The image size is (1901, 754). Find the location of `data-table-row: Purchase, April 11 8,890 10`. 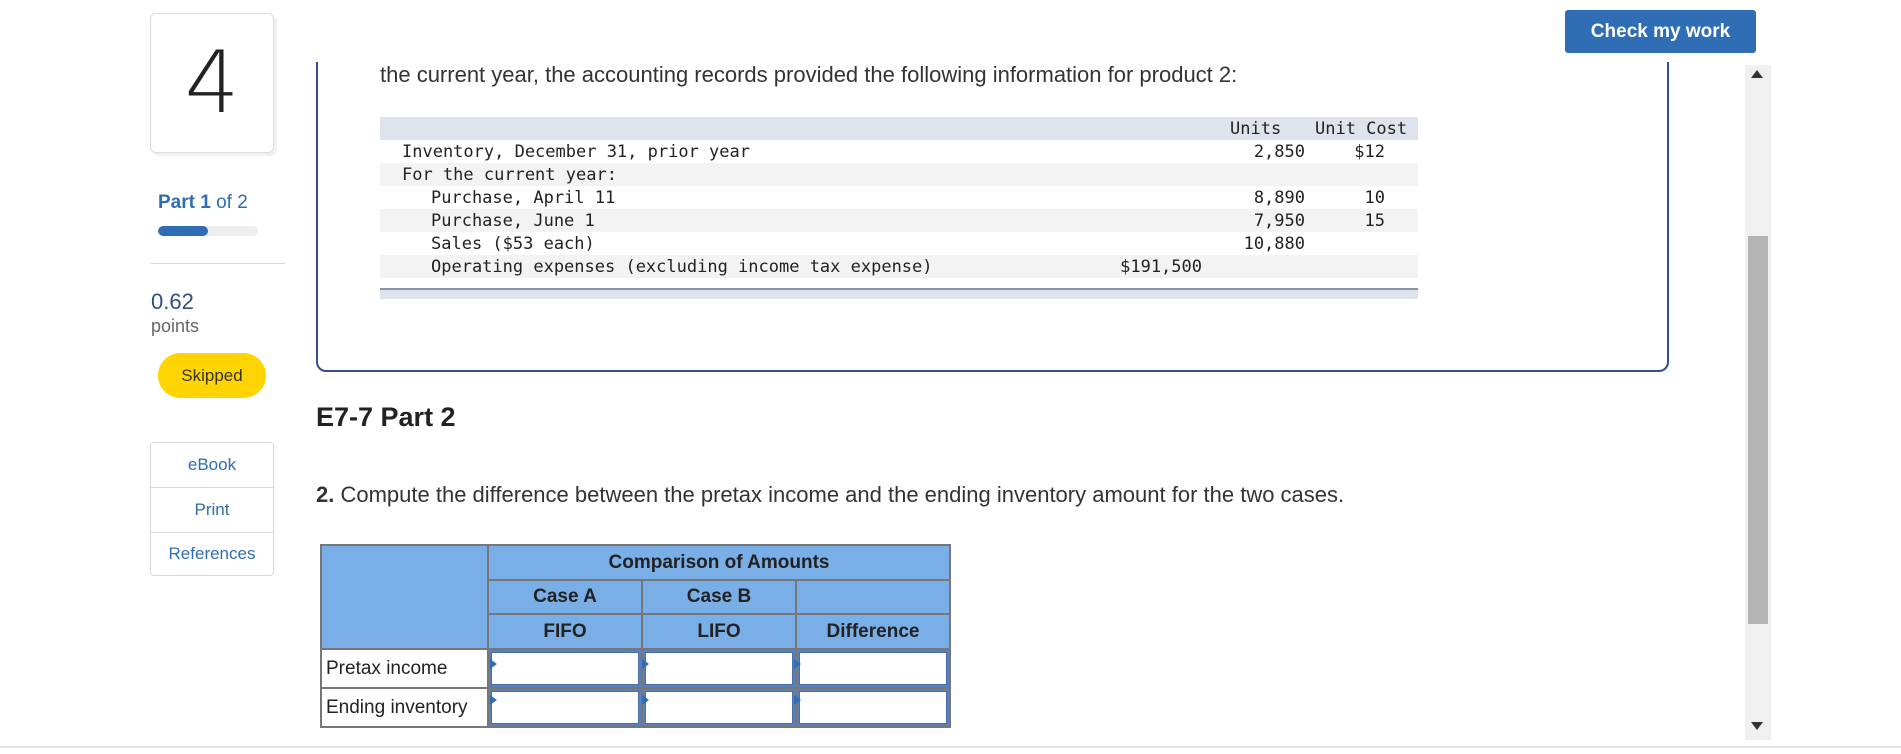

data-table-row: Purchase, April 11 8,890 10 is located at coordinates (899, 197).